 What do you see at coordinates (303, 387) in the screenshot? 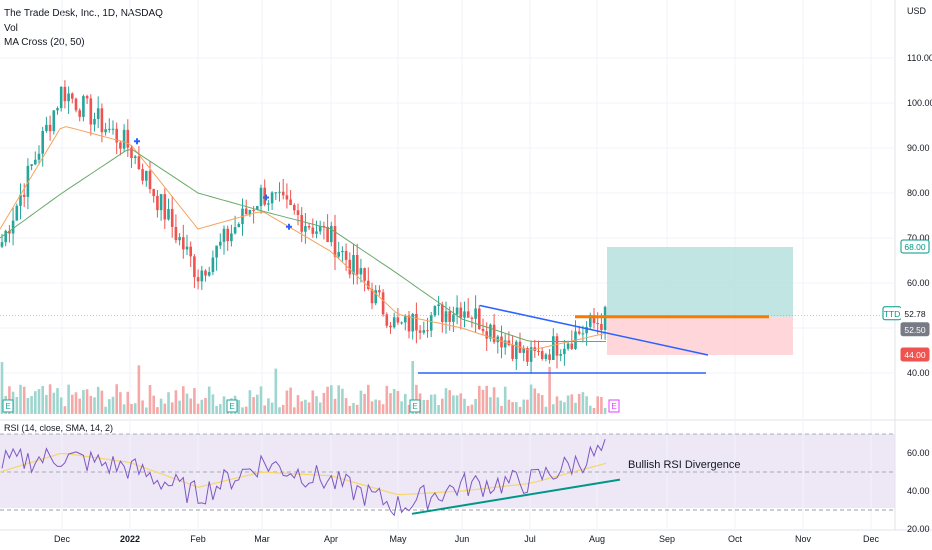
I see `volume-bars` at bounding box center [303, 387].